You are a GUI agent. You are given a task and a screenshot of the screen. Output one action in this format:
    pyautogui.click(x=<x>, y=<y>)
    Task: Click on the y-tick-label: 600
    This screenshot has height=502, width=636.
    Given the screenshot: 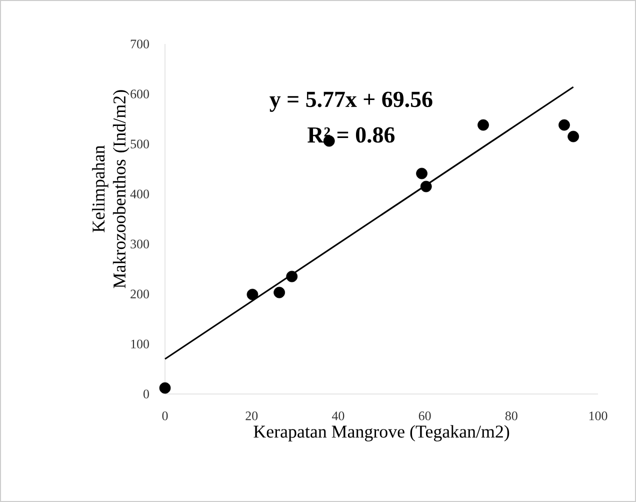 What is the action you would take?
    pyautogui.click(x=139, y=94)
    